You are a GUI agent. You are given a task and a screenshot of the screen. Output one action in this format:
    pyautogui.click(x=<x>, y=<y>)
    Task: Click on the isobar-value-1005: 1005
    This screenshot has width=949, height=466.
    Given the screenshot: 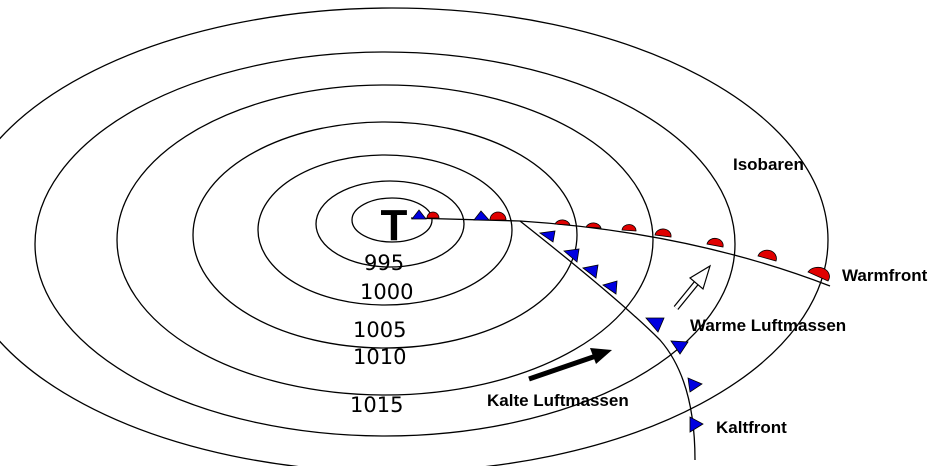 What is the action you would take?
    pyautogui.click(x=379, y=330)
    